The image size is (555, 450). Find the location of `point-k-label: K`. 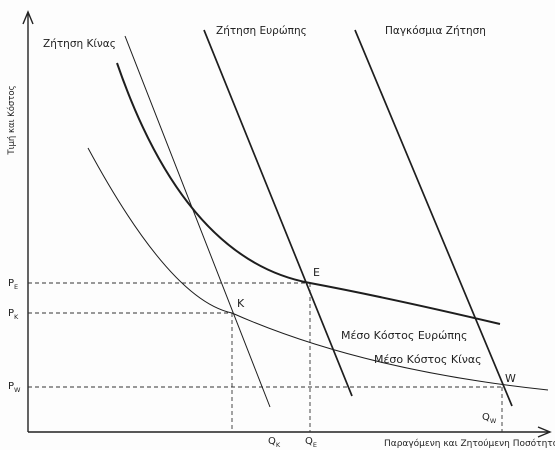

point-k-label: K is located at coordinates (241, 303).